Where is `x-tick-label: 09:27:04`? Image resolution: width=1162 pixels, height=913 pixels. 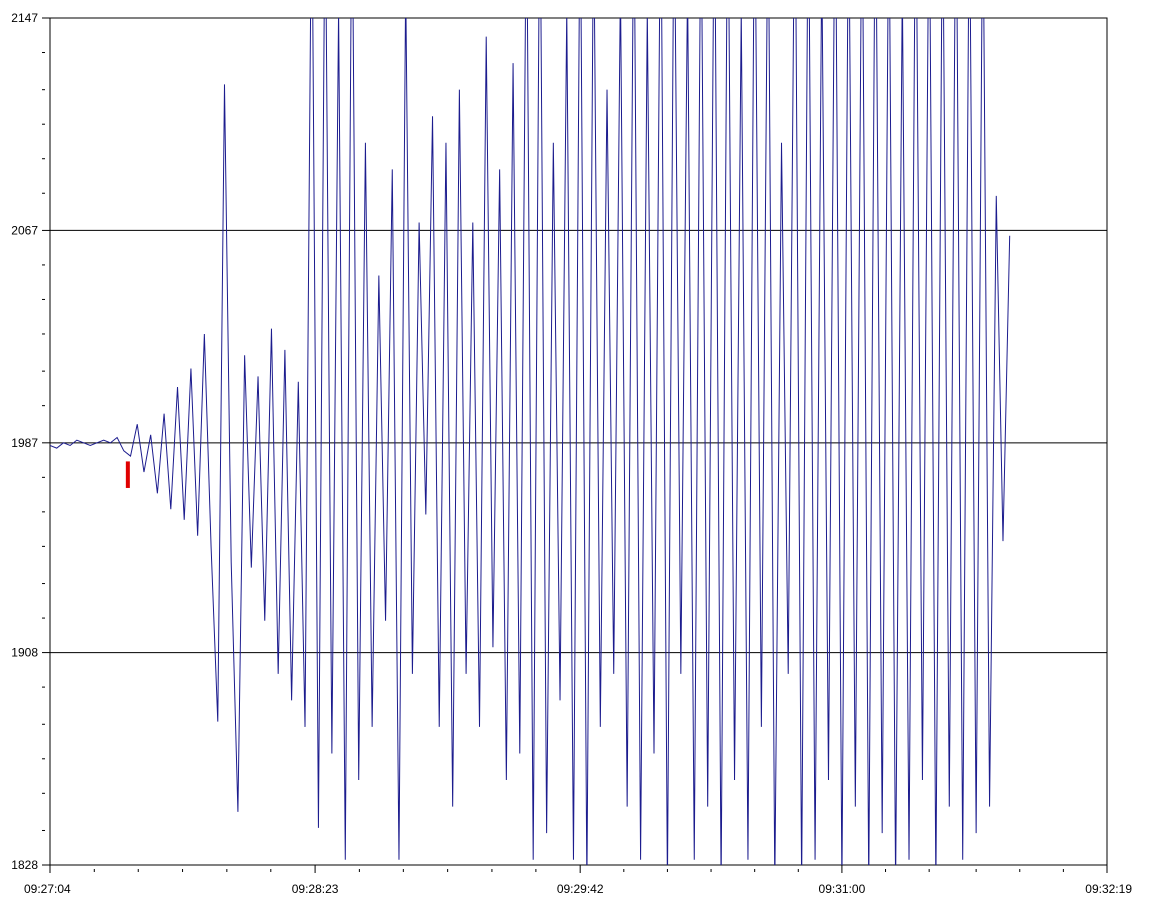
x-tick-label: 09:27:04 is located at coordinates (47, 889).